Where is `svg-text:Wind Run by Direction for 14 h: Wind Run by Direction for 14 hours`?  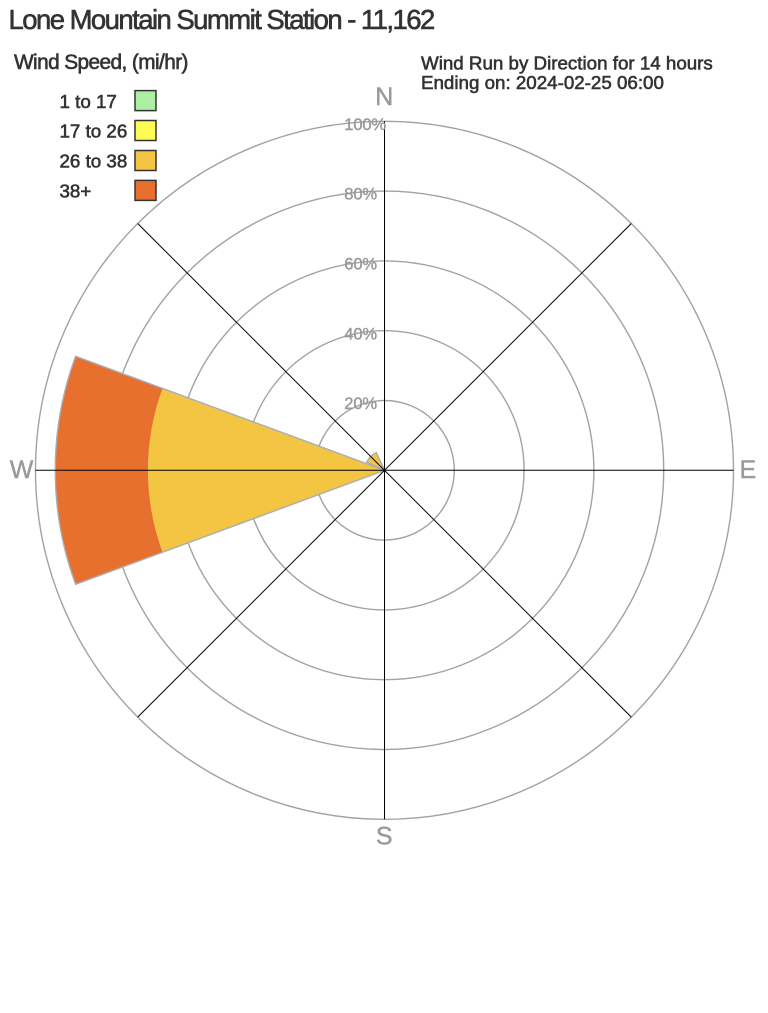
svg-text:Wind Run by Direction for 14 h: Wind Run by Direction for 14 hours is located at coordinates (567, 62).